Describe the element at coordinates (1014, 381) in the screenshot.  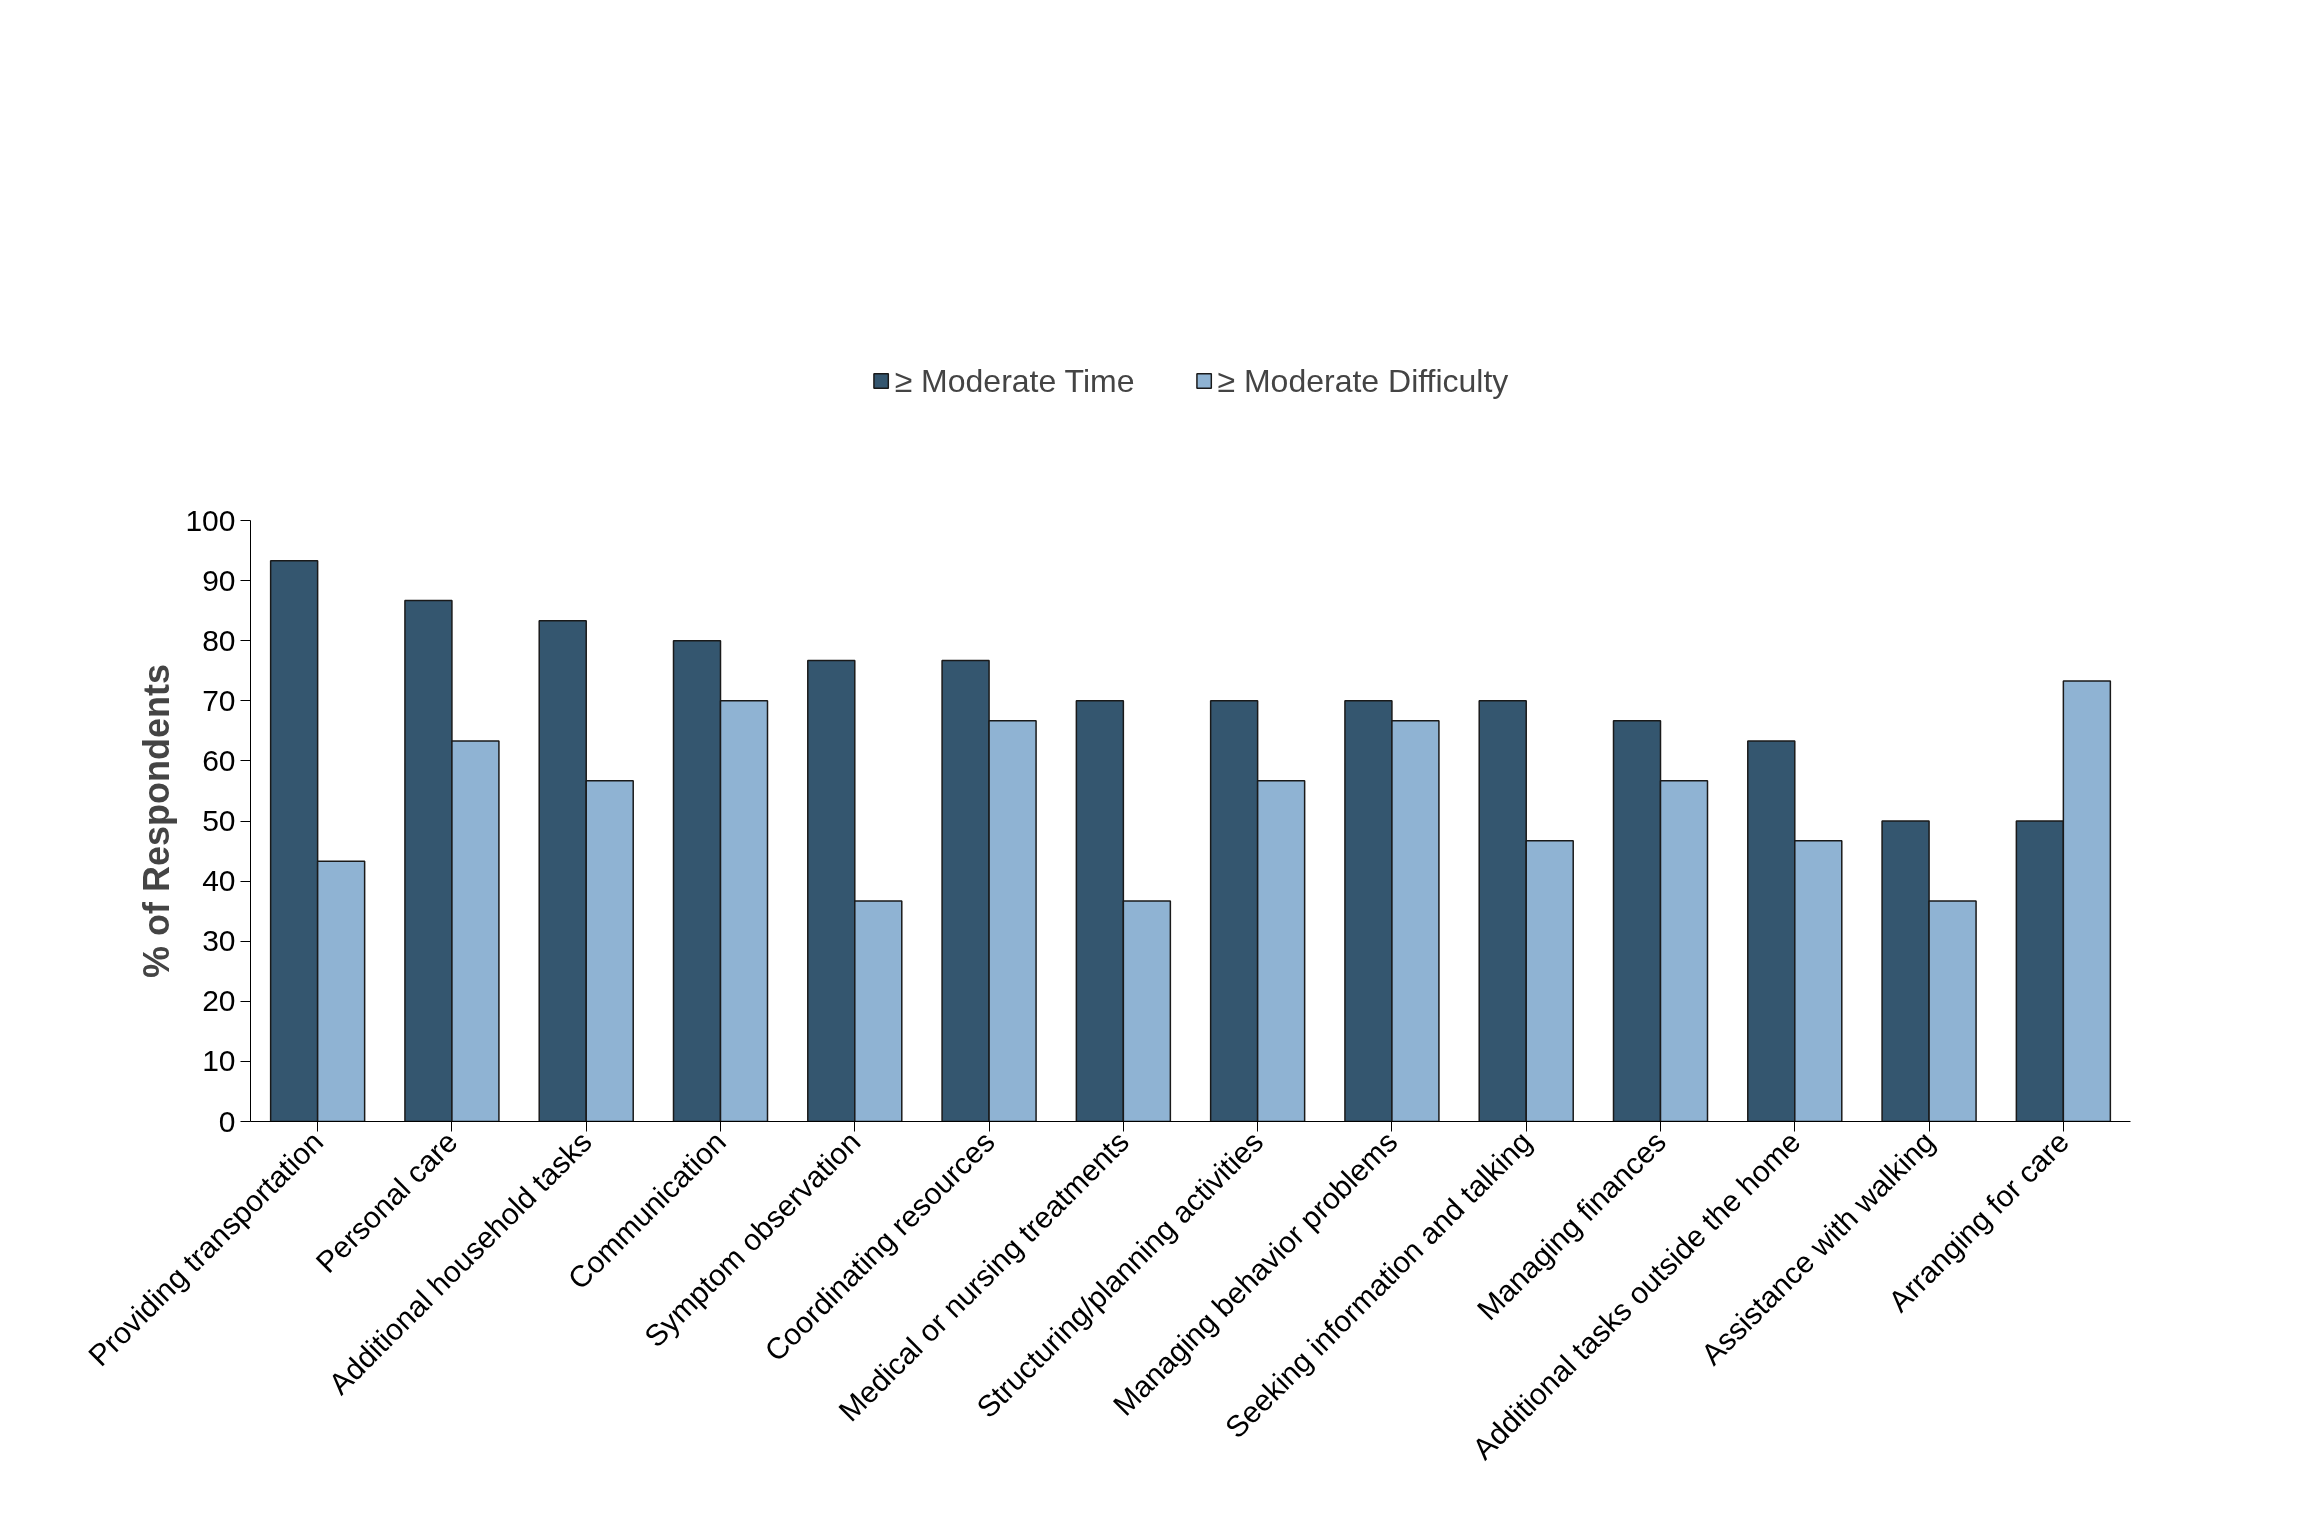
I see `legend-label: ≥ Moderate Time` at that location.